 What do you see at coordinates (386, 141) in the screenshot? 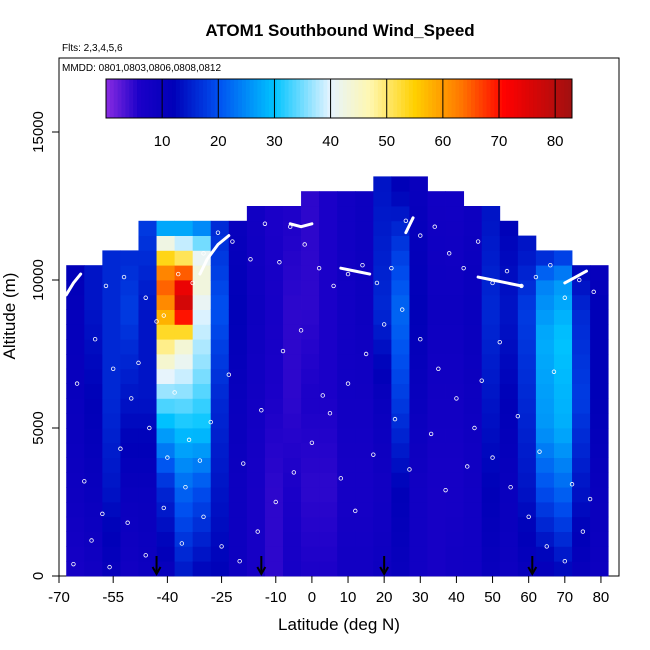
I see `colorbar-tick-label: 50` at bounding box center [386, 141].